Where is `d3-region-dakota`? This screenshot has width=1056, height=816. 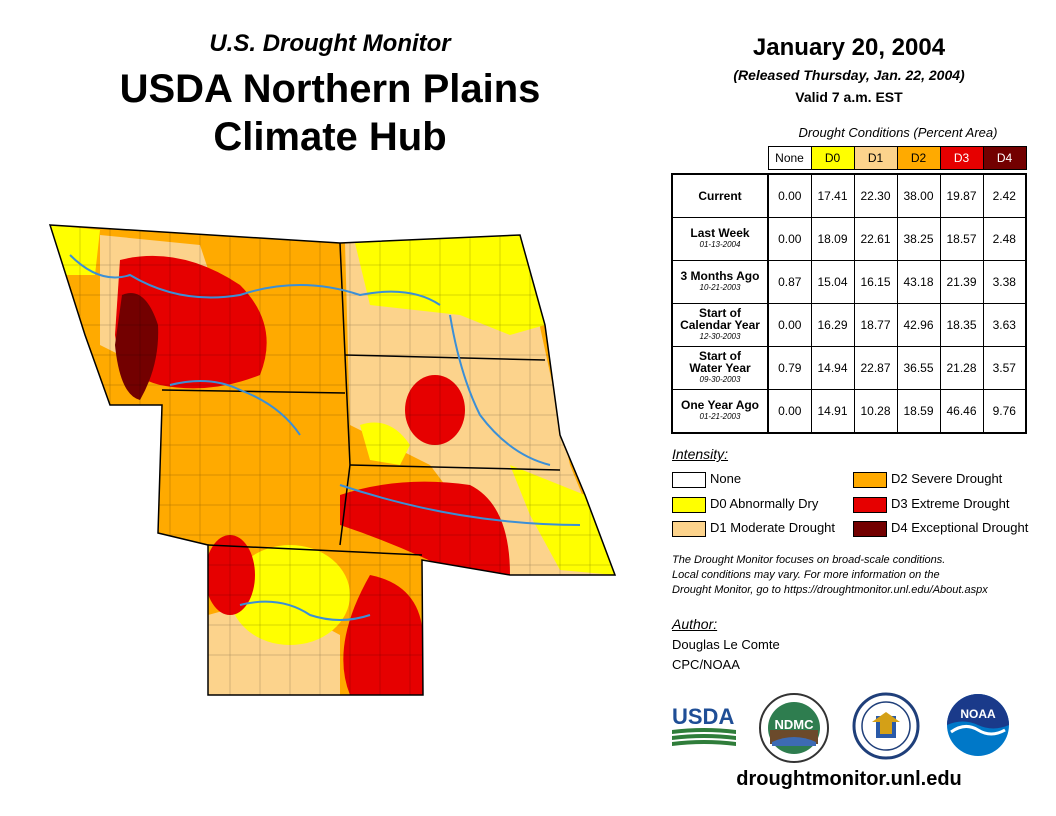 d3-region-dakota is located at coordinates (435, 410).